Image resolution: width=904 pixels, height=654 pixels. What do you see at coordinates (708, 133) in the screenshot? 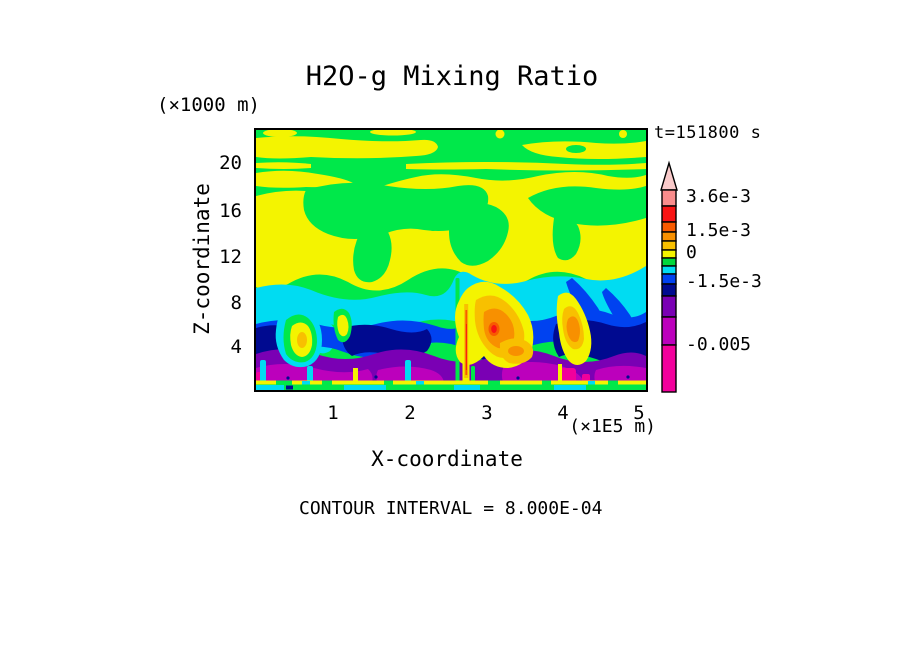
I see `time-annotation: t=151800 s` at bounding box center [708, 133].